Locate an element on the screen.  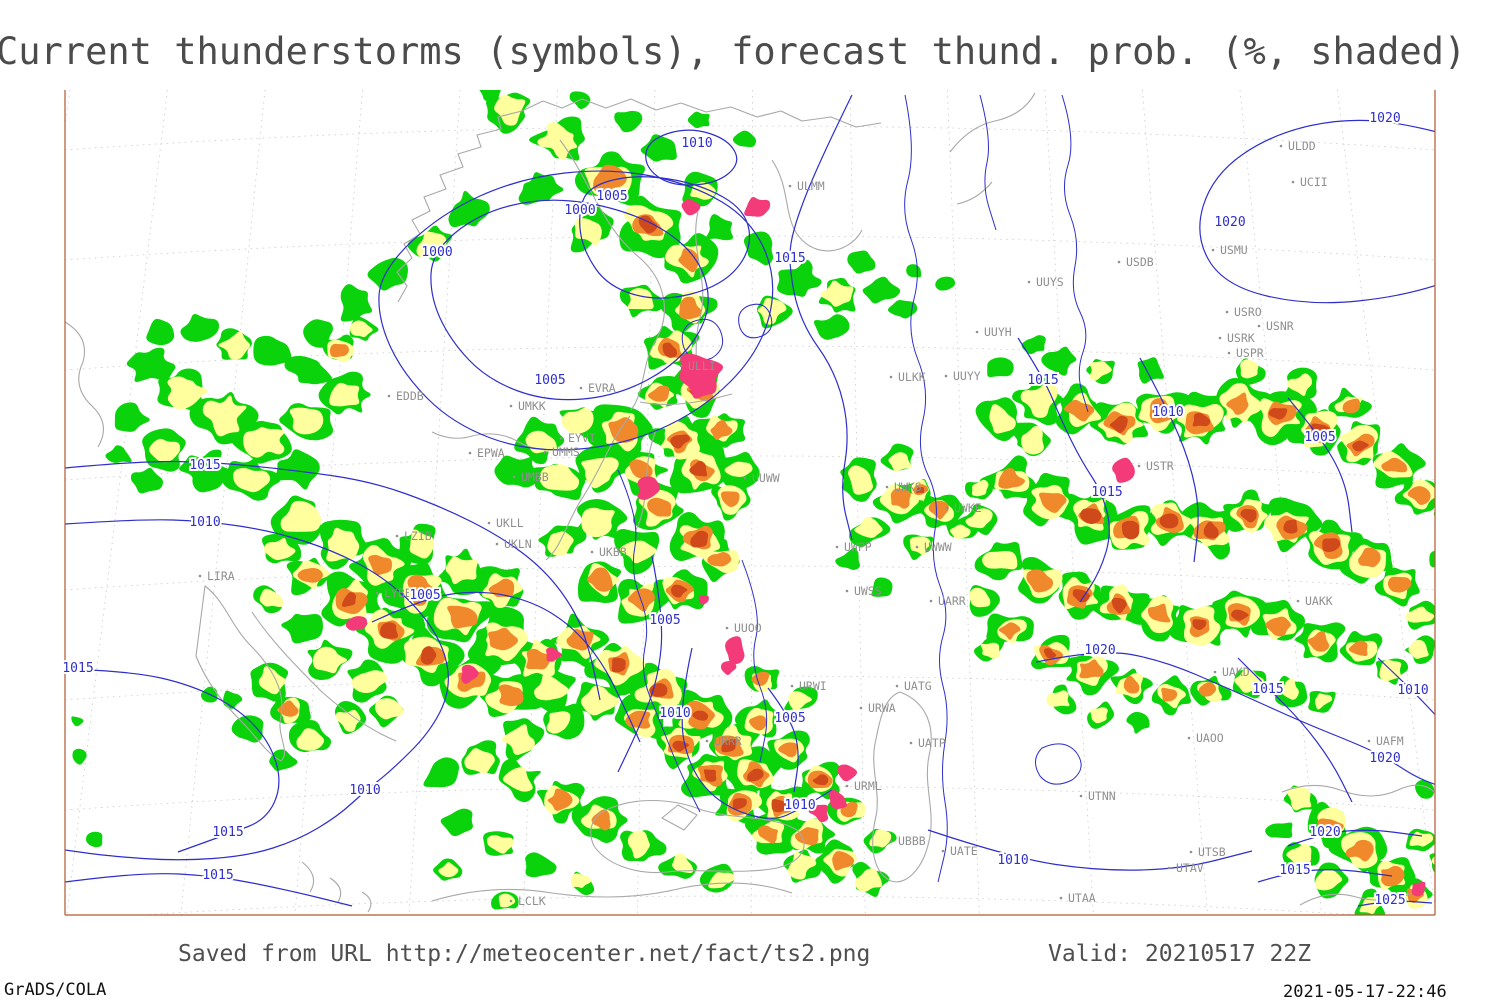
svg-text: UTSB is located at coordinates (1212, 852).